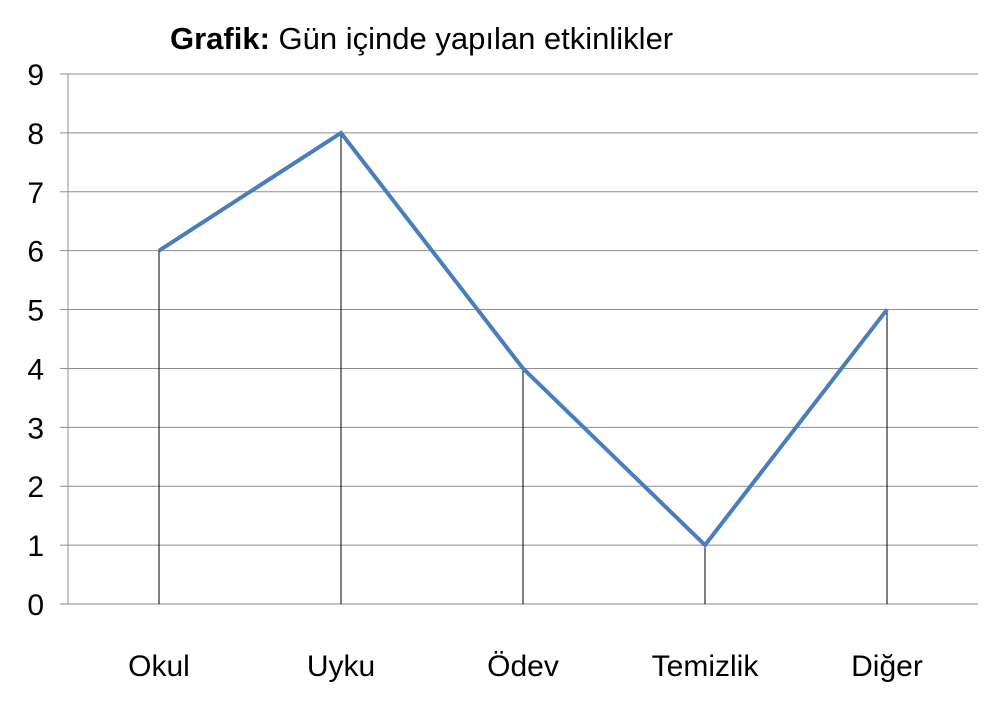 This screenshot has width=1002, height=709. What do you see at coordinates (887, 666) in the screenshot?
I see `x-tick-label-4: Diğer` at bounding box center [887, 666].